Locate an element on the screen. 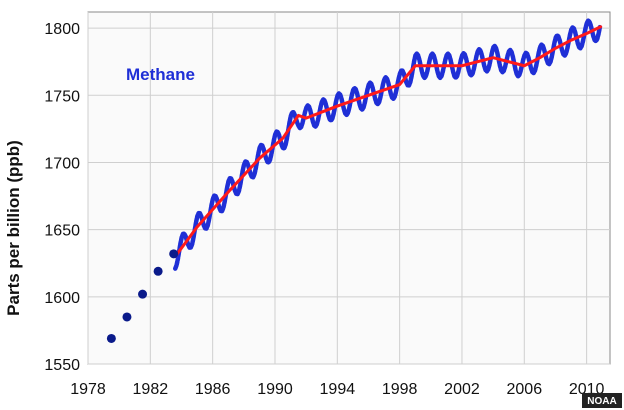  y-tick-label: 1650 is located at coordinates (62, 231).